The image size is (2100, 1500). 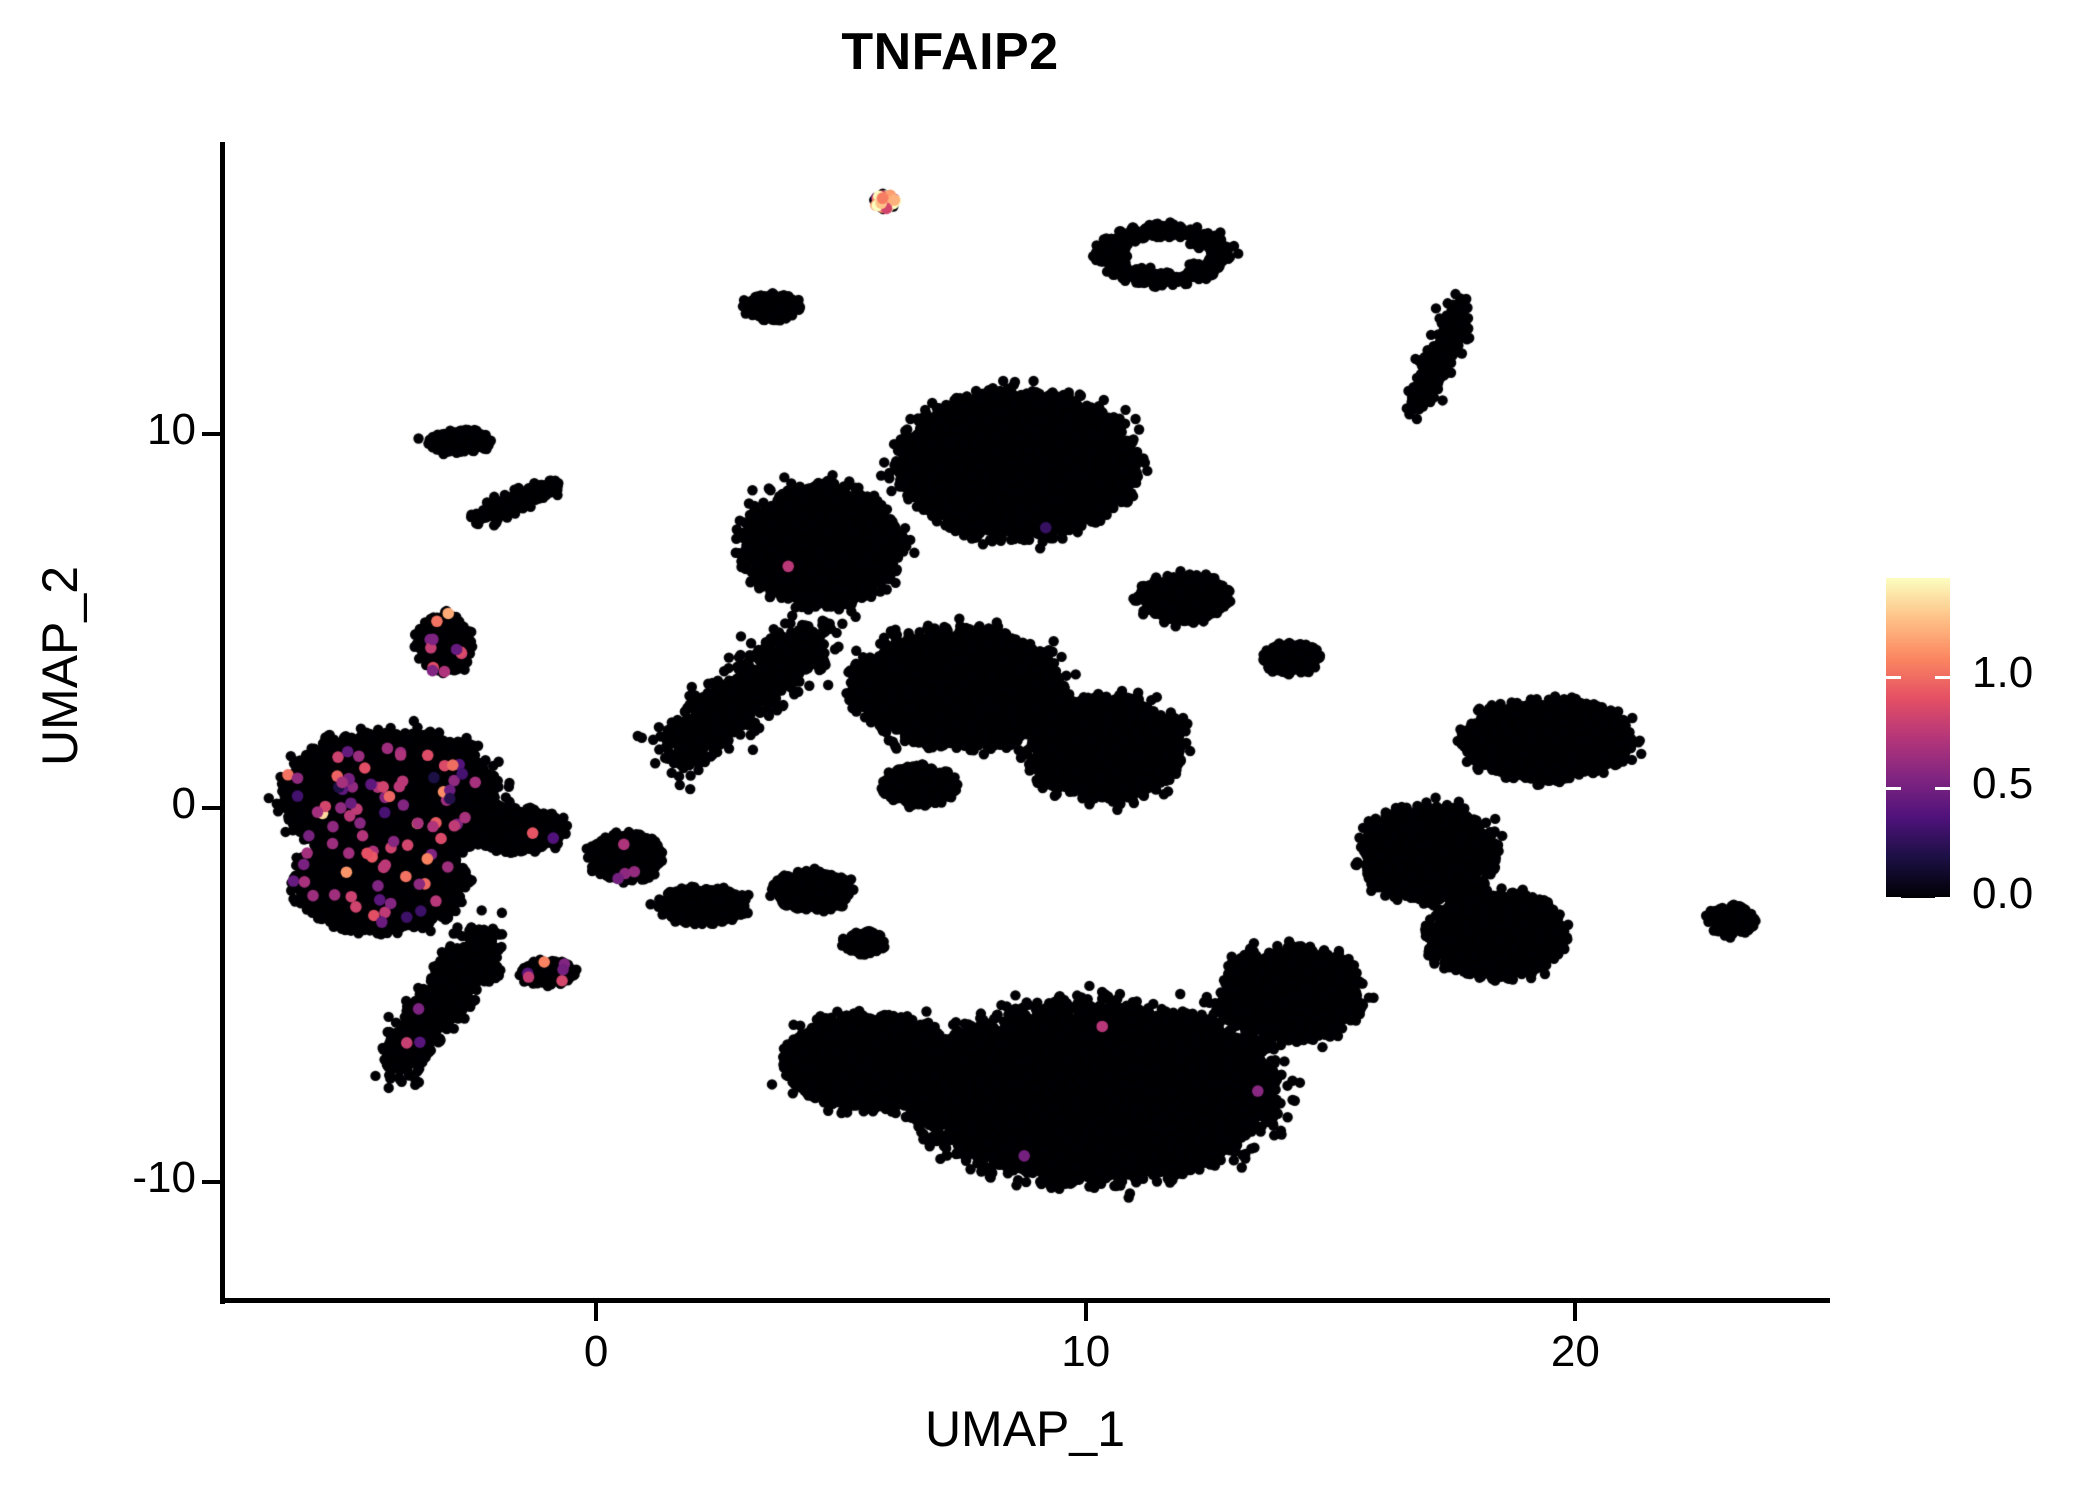 What do you see at coordinates (171, 429) in the screenshot?
I see `y-tick-label: 10` at bounding box center [171, 429].